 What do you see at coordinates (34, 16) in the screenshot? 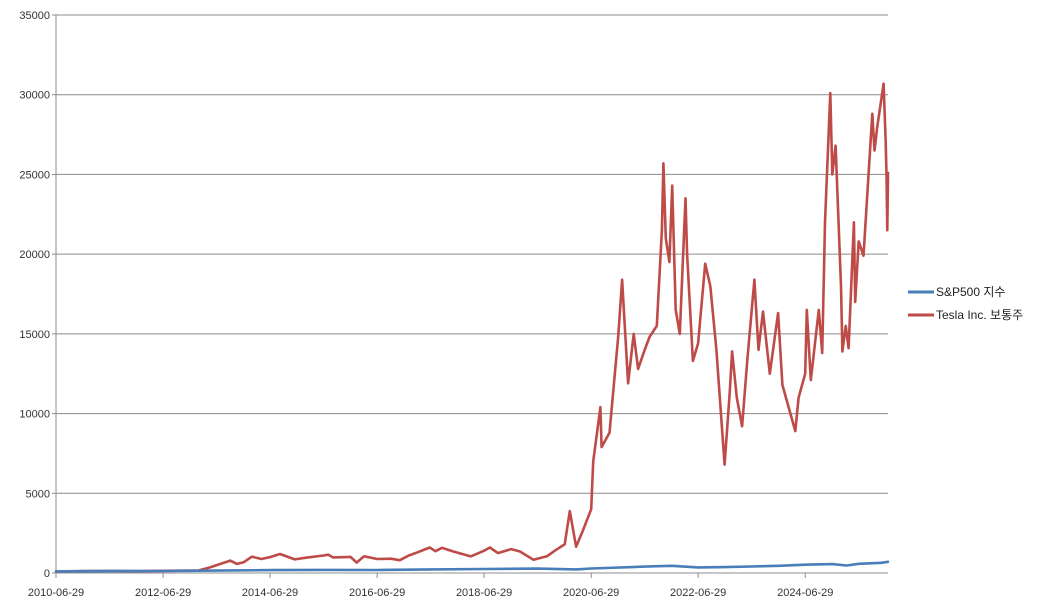
I see `y-tick-label: 35000` at bounding box center [34, 16].